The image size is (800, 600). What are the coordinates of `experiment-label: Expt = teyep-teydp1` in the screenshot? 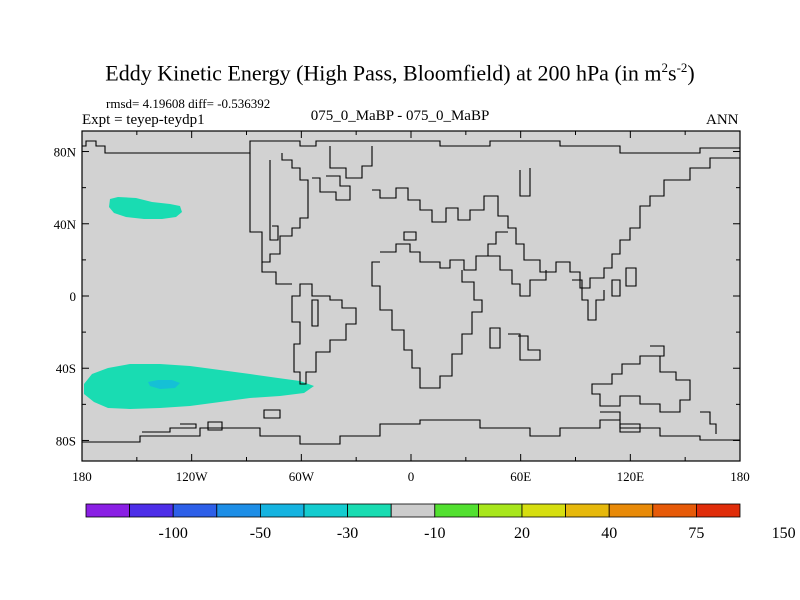 It's located at (143, 120).